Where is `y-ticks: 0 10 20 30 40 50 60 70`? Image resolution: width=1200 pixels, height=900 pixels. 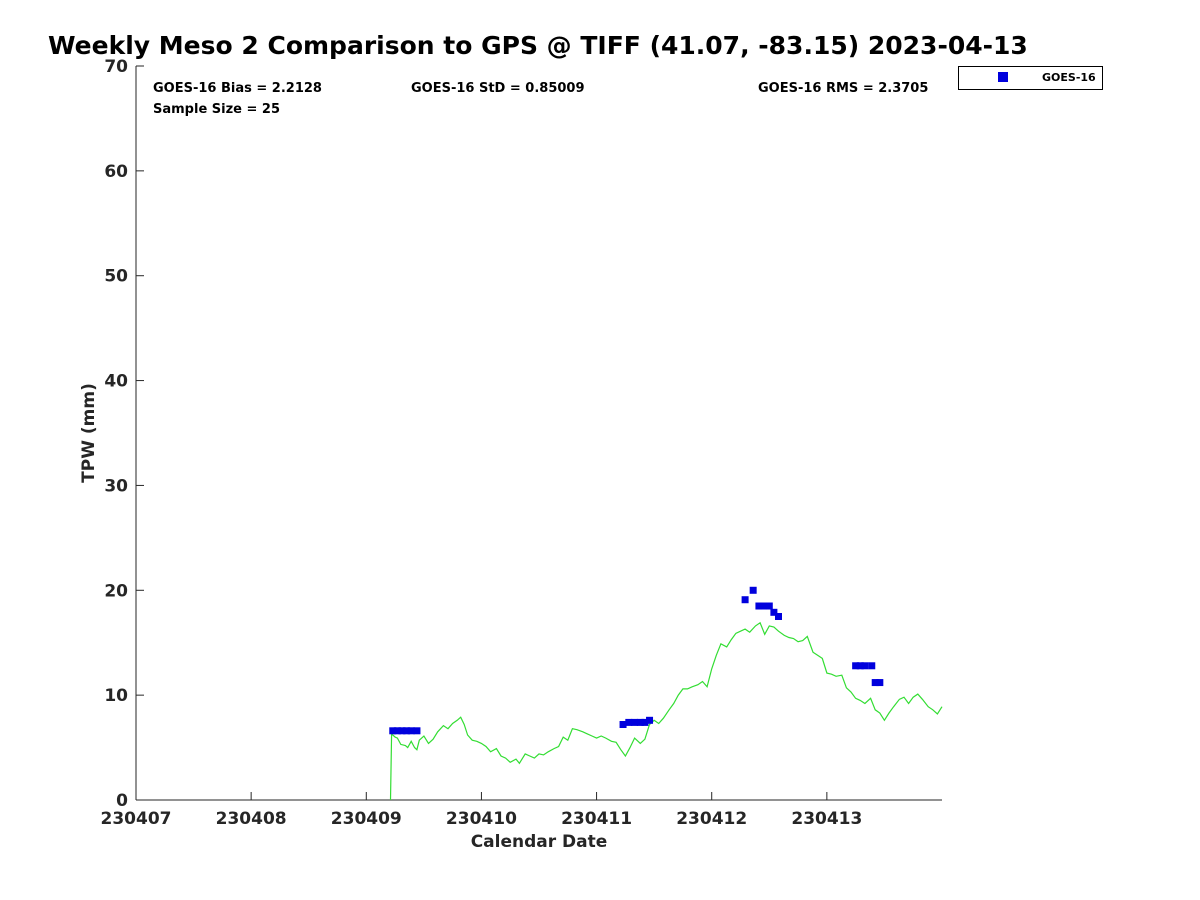 y-ticks: 0 10 20 30 40 50 60 70 is located at coordinates (124, 434).